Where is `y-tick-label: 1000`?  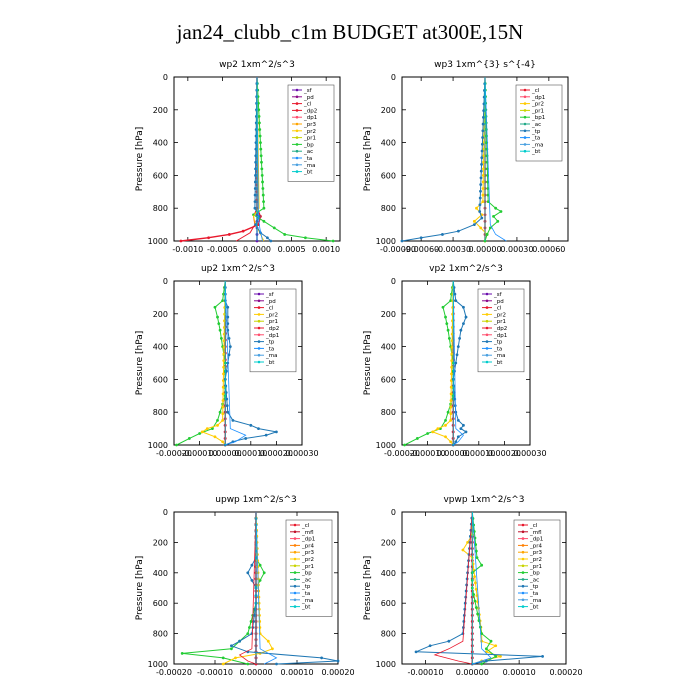 y-tick-label: 1000 is located at coordinates (158, 664).